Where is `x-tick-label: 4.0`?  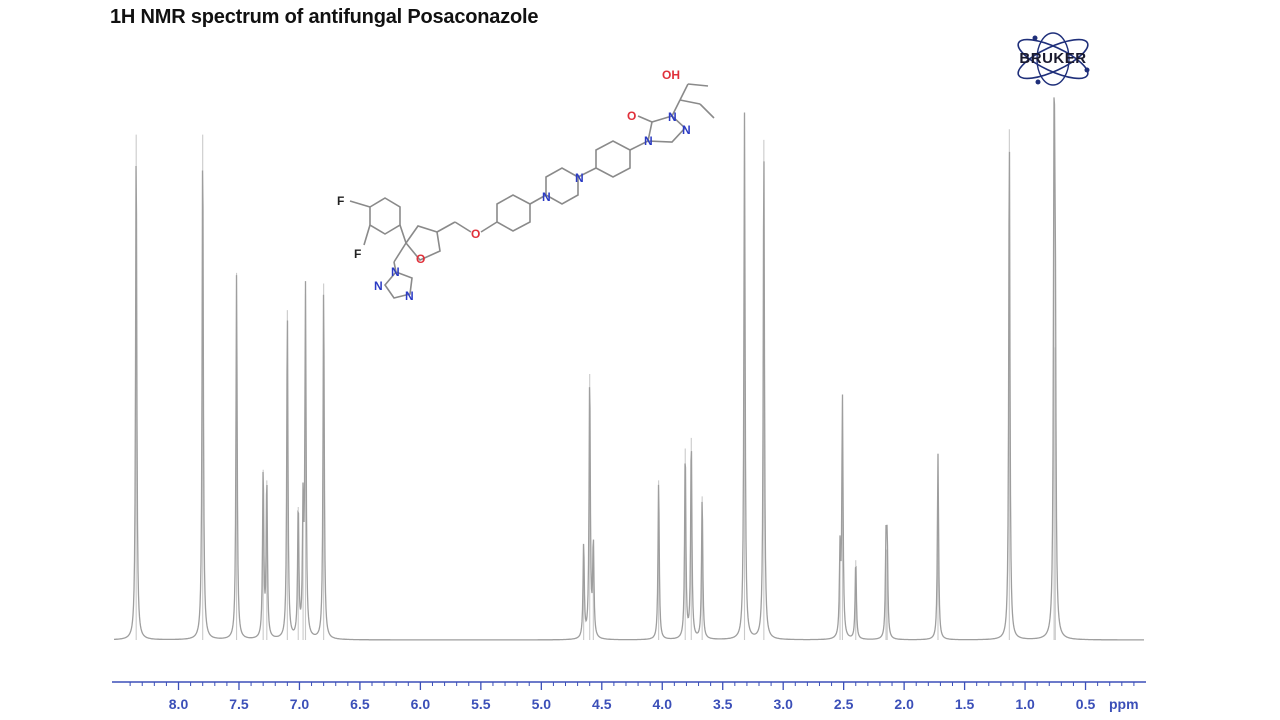 x-tick-label: 4.0 is located at coordinates (663, 704).